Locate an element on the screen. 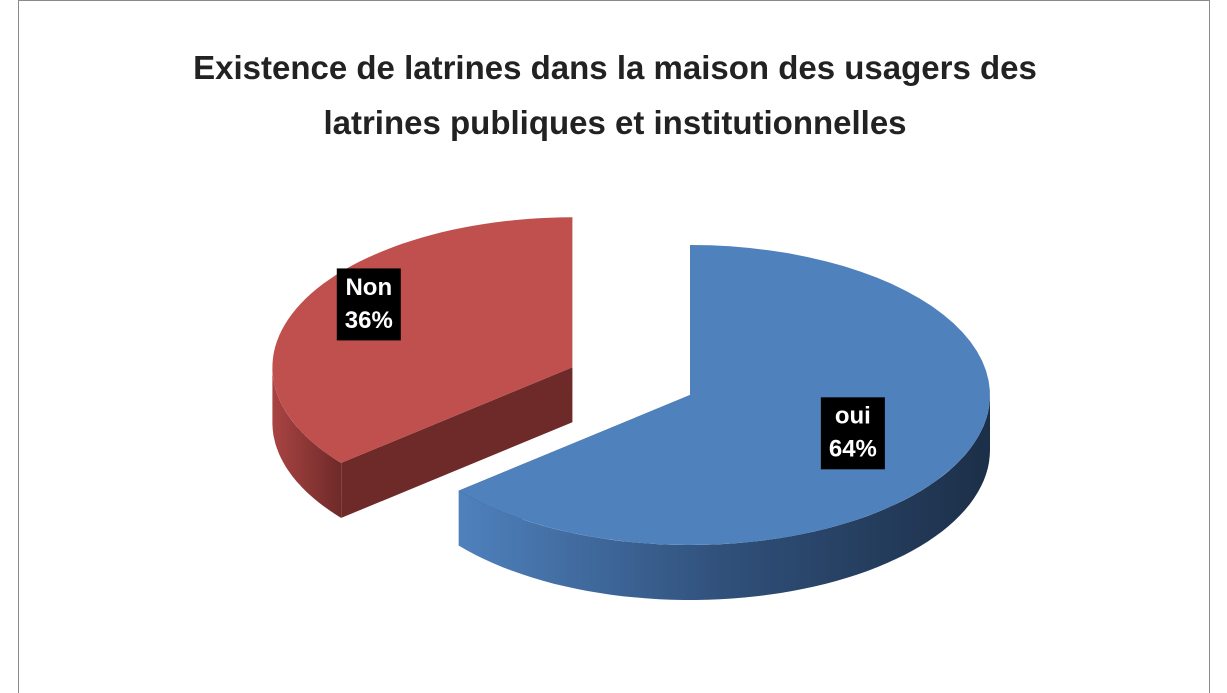 The width and height of the screenshot is (1227, 693). data-label-value: 36% is located at coordinates (369, 320).